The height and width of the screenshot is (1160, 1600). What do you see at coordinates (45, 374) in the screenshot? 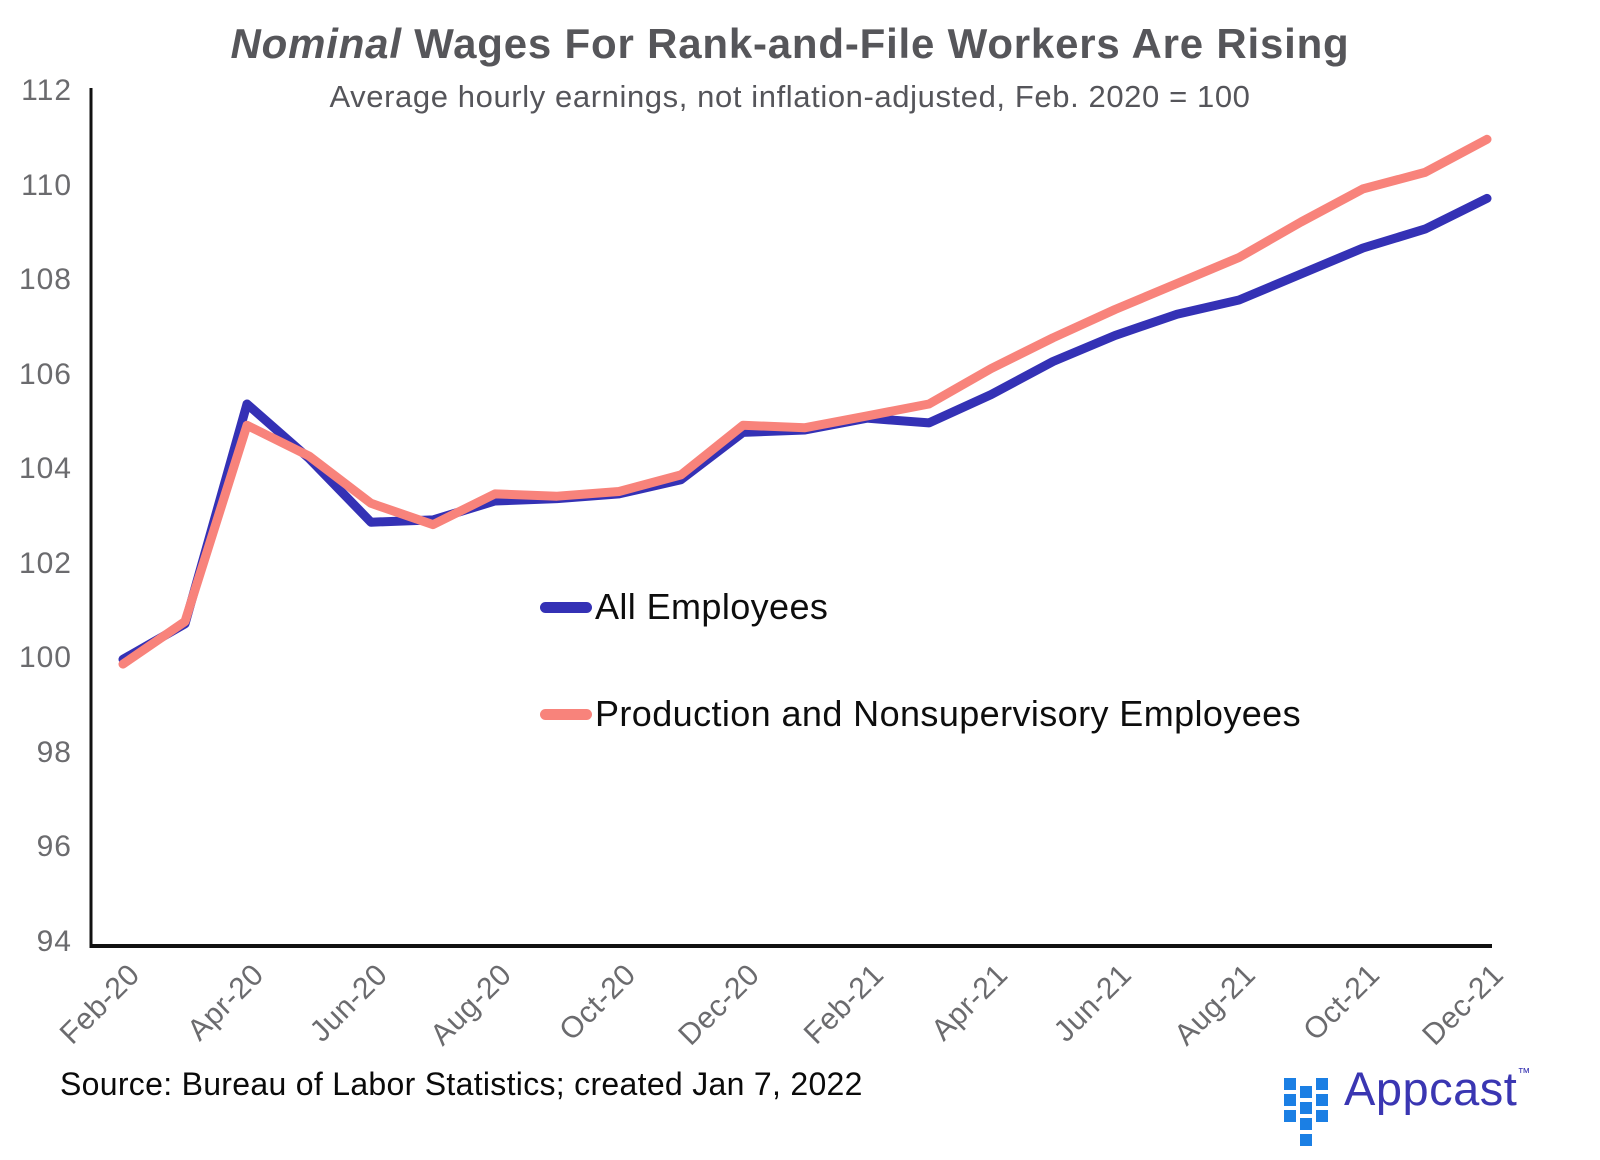
I see `y-tick-label: 106` at bounding box center [45, 374].